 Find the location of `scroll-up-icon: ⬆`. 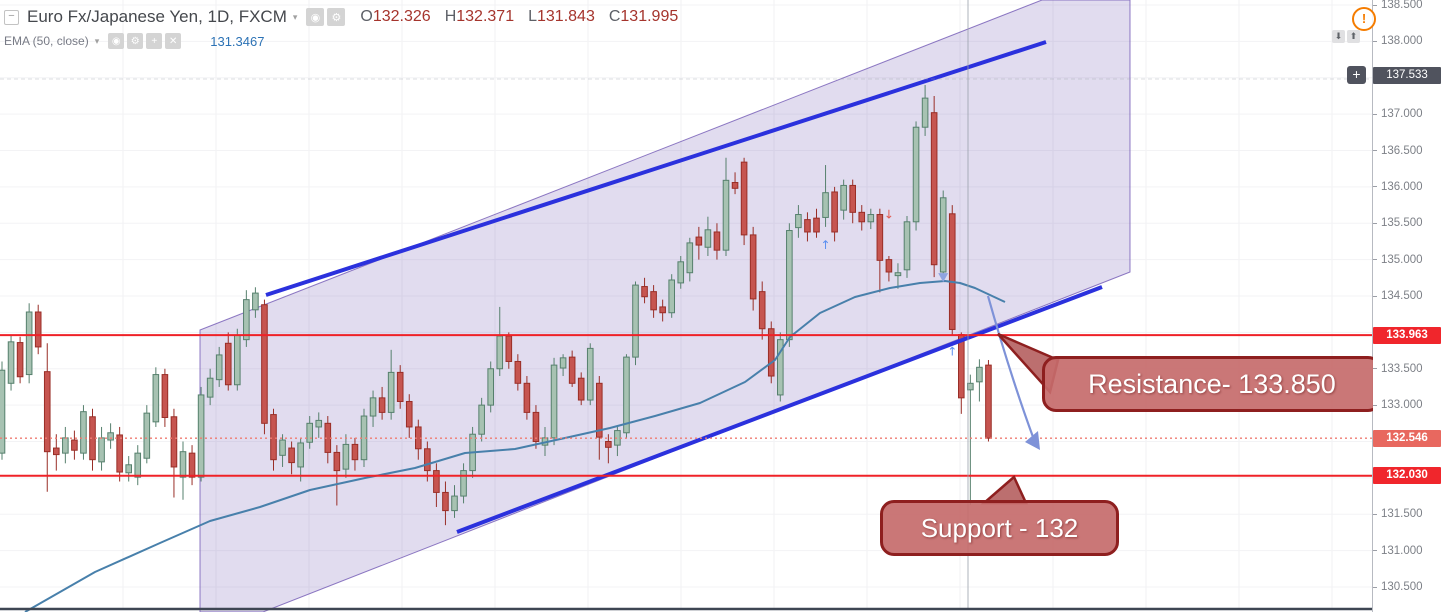

scroll-up-icon: ⬆ is located at coordinates (1353, 36).